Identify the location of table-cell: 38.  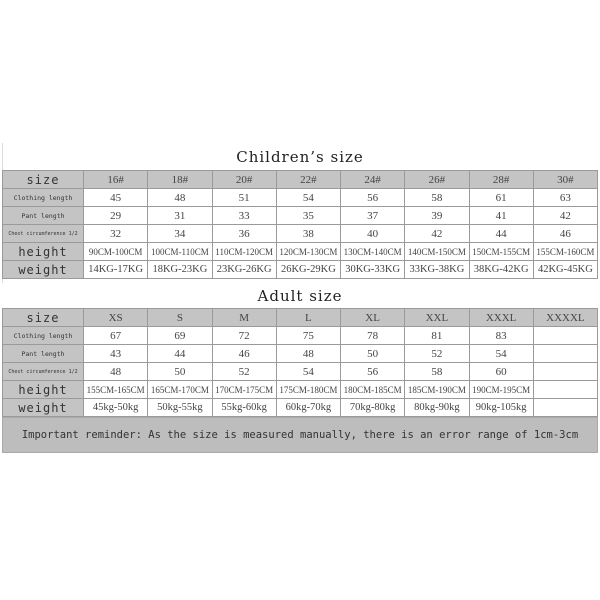
(308, 233).